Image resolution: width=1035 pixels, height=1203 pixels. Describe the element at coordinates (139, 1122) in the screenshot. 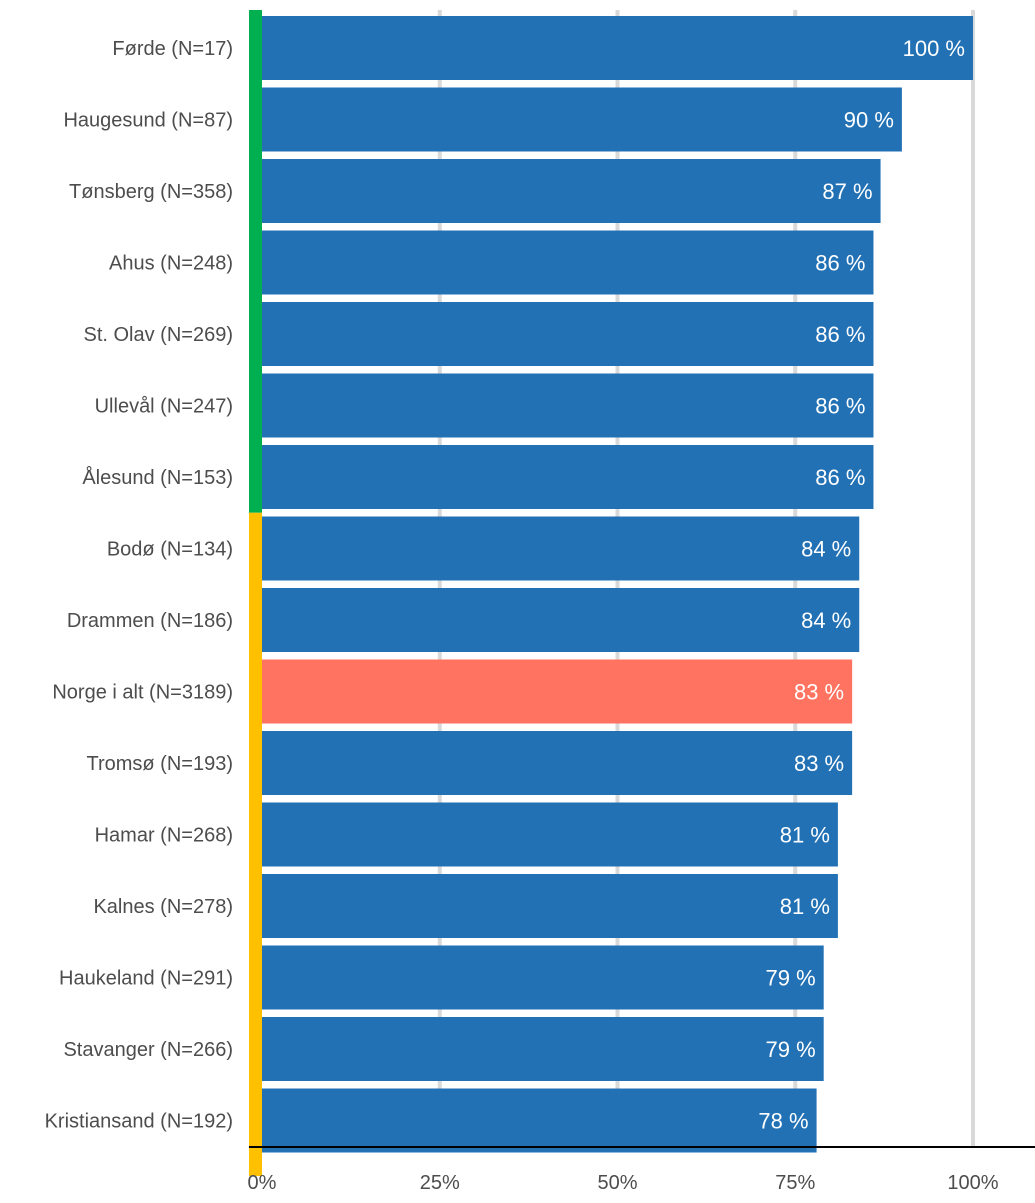

I see `category-label-15: Kristiansand (N=192)` at that location.